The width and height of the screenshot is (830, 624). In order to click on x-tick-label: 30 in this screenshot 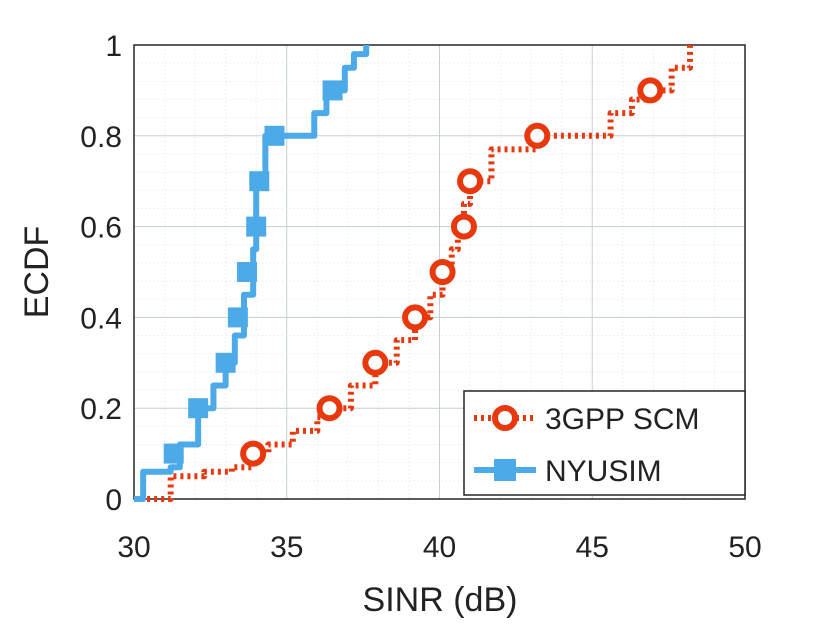, I will do `click(133, 547)`.